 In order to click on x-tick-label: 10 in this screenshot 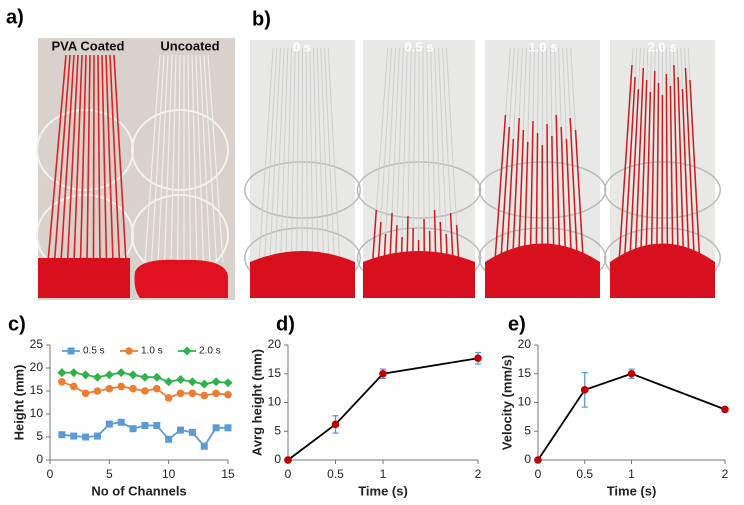, I will do `click(169, 474)`.